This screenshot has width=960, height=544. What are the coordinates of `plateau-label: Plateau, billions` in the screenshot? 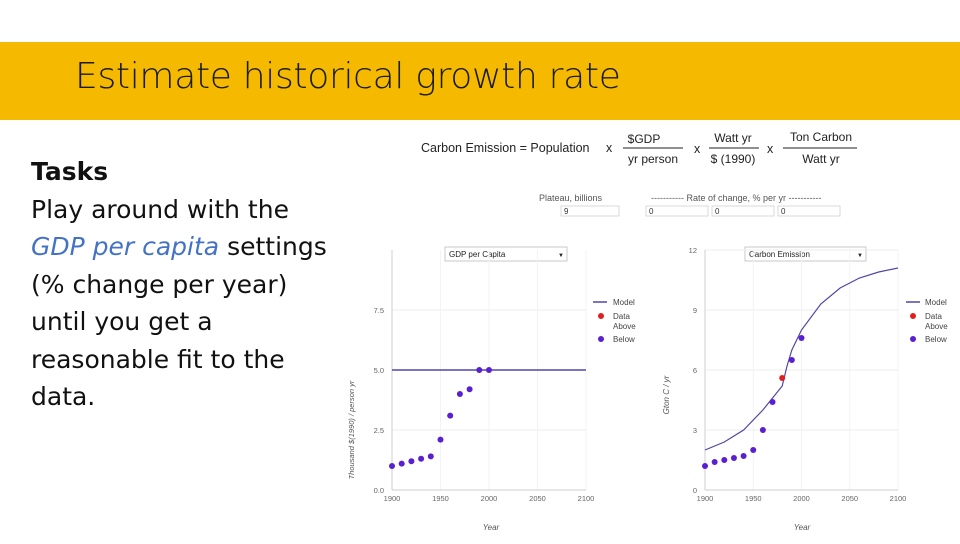 It's located at (571, 198).